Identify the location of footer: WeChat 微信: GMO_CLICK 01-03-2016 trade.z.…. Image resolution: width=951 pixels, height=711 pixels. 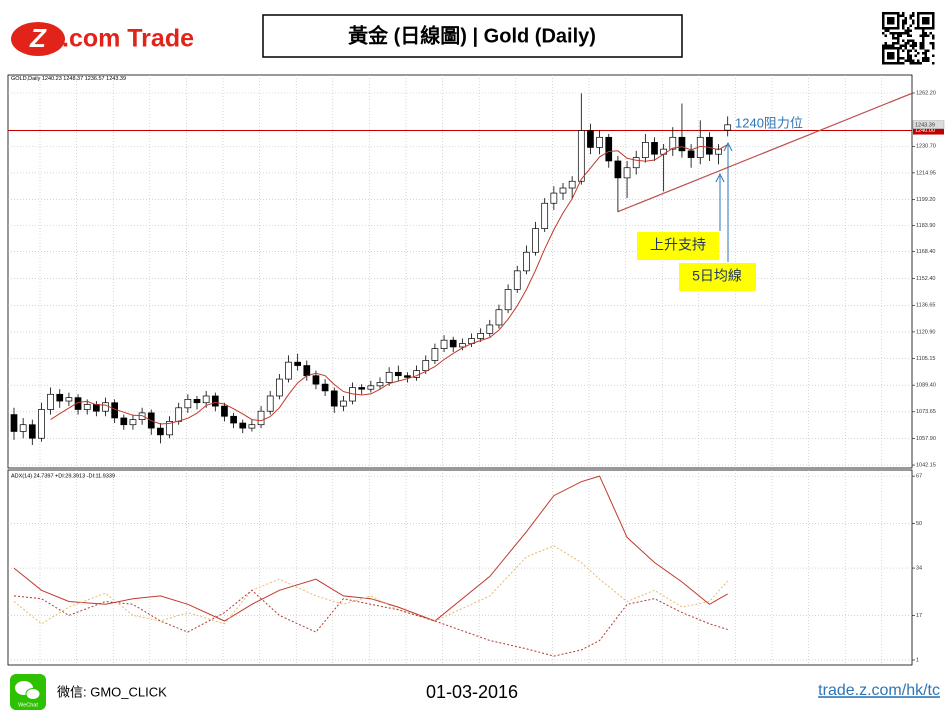
(475, 692).